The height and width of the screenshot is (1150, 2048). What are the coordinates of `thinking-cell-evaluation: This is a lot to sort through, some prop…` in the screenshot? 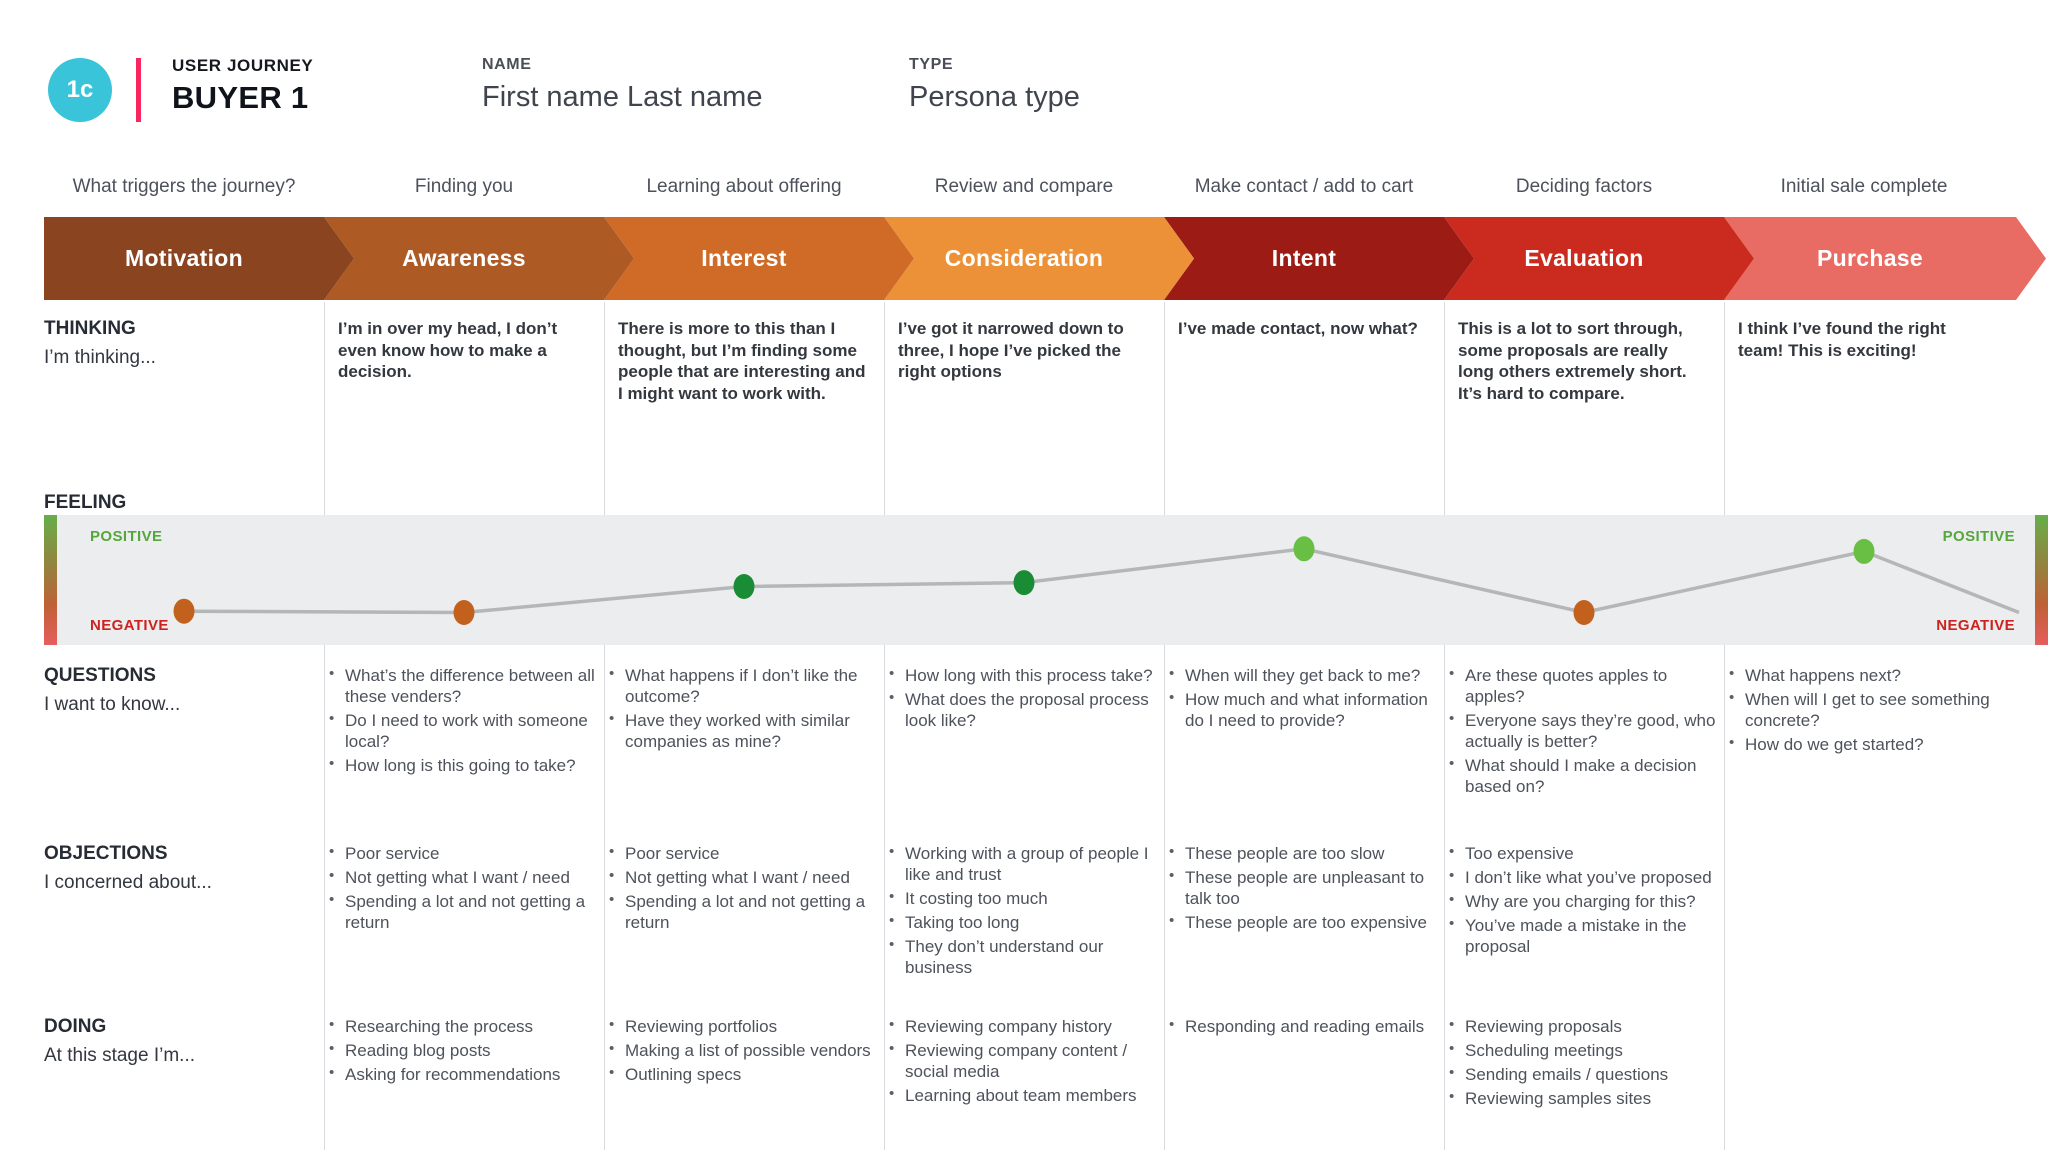 It's located at (1572, 361).